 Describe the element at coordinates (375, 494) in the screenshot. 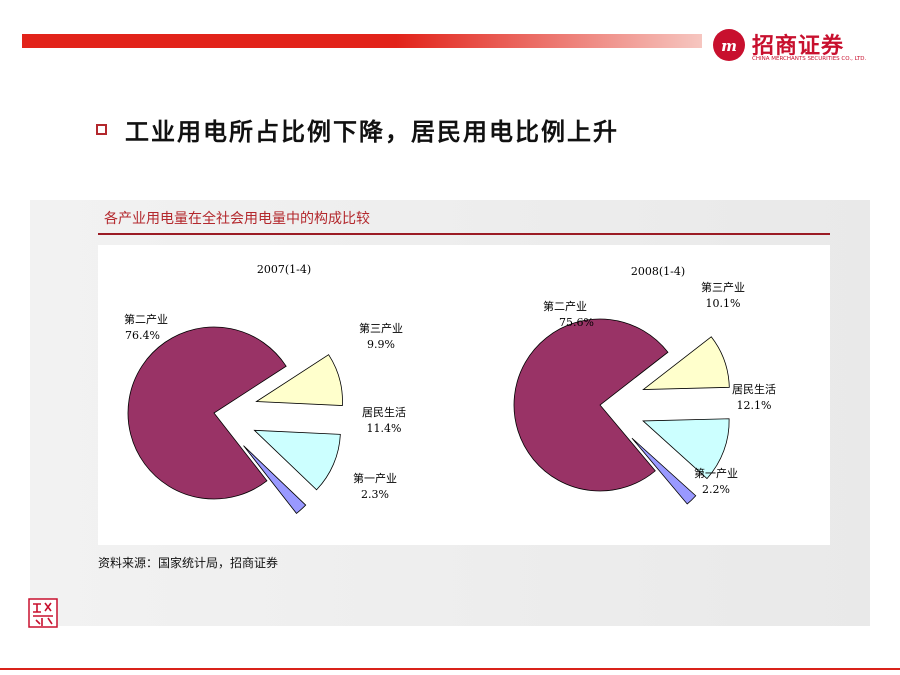

I see `slice-value-label: 2.3%` at that location.